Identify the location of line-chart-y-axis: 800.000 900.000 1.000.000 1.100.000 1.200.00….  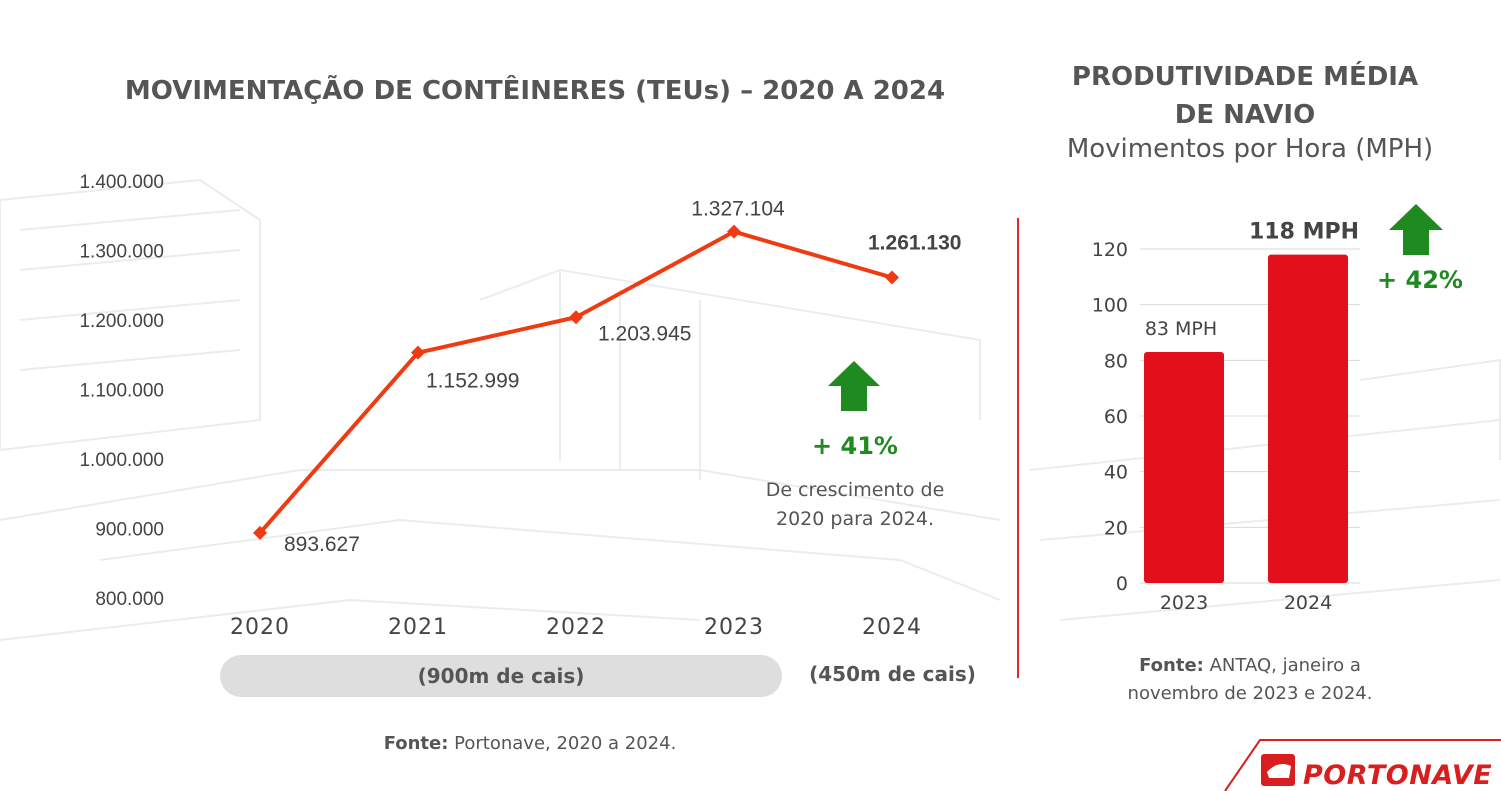
(121, 391).